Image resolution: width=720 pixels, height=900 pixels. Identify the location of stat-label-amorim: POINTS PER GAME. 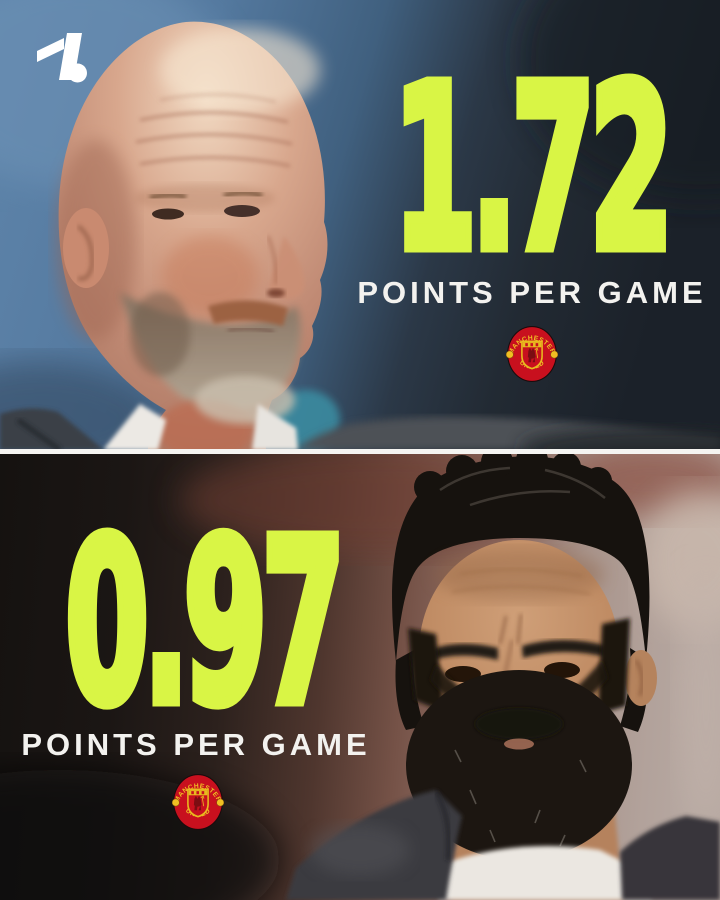
(196, 744).